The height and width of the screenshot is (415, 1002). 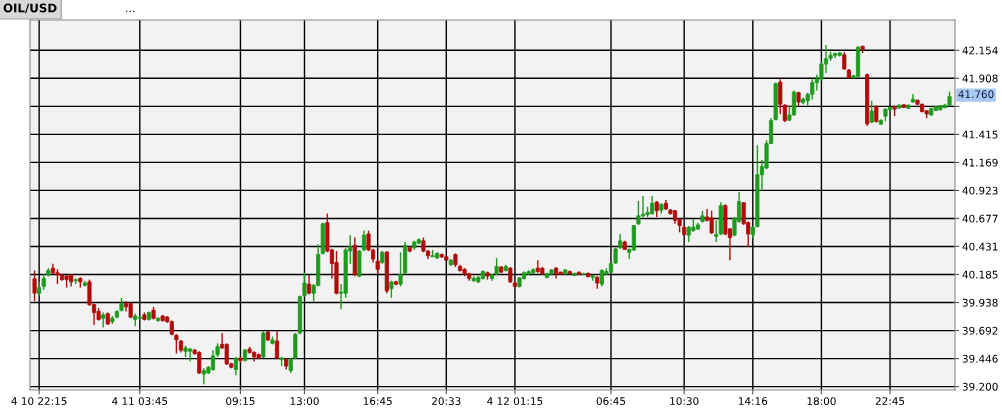 What do you see at coordinates (515, 401) in the screenshot?
I see `x-tick-label: 4 12 01:15` at bounding box center [515, 401].